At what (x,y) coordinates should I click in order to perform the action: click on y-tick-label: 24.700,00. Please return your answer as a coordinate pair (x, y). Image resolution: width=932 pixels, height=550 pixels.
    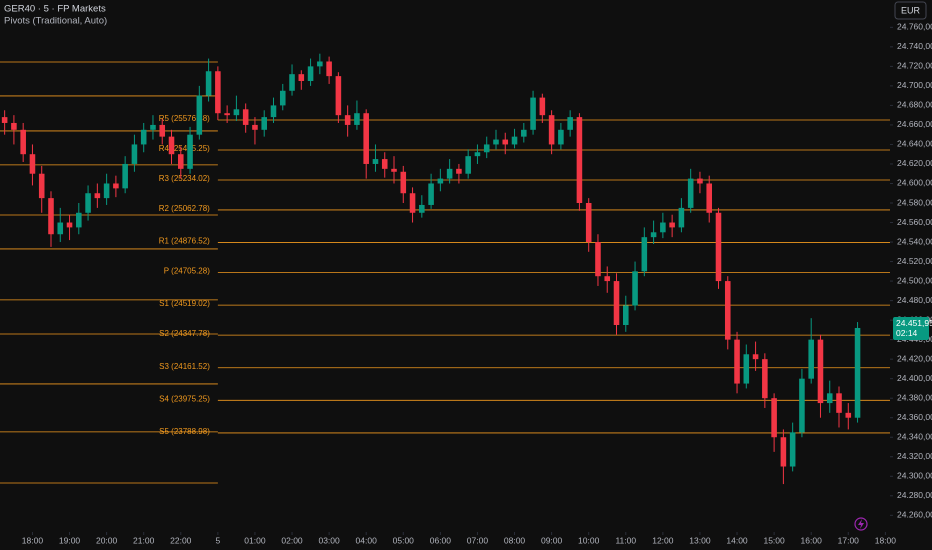
    Looking at the image, I should click on (914, 85).